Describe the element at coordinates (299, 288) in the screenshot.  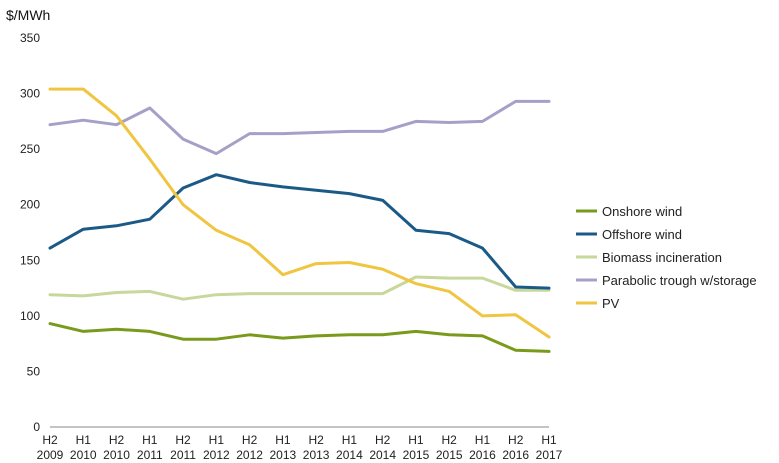
I see `series-line-biomass-incineration` at that location.